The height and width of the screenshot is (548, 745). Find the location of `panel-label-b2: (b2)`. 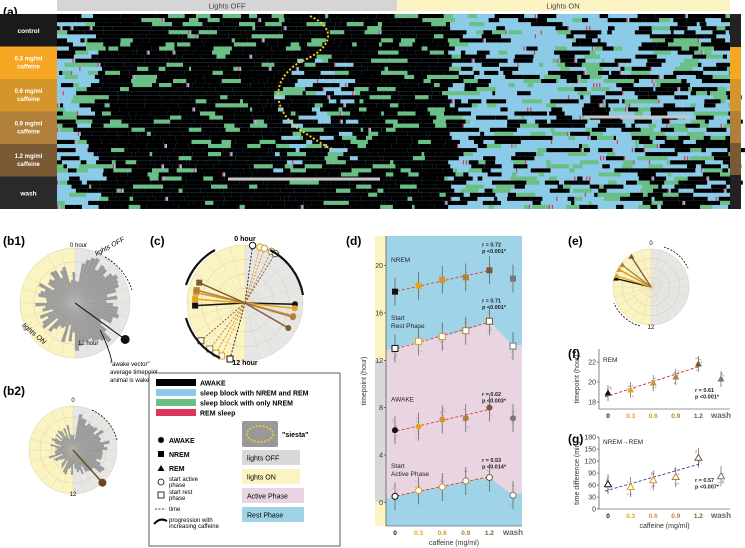

panel-label-b2: (b2) is located at coordinates (14, 391).